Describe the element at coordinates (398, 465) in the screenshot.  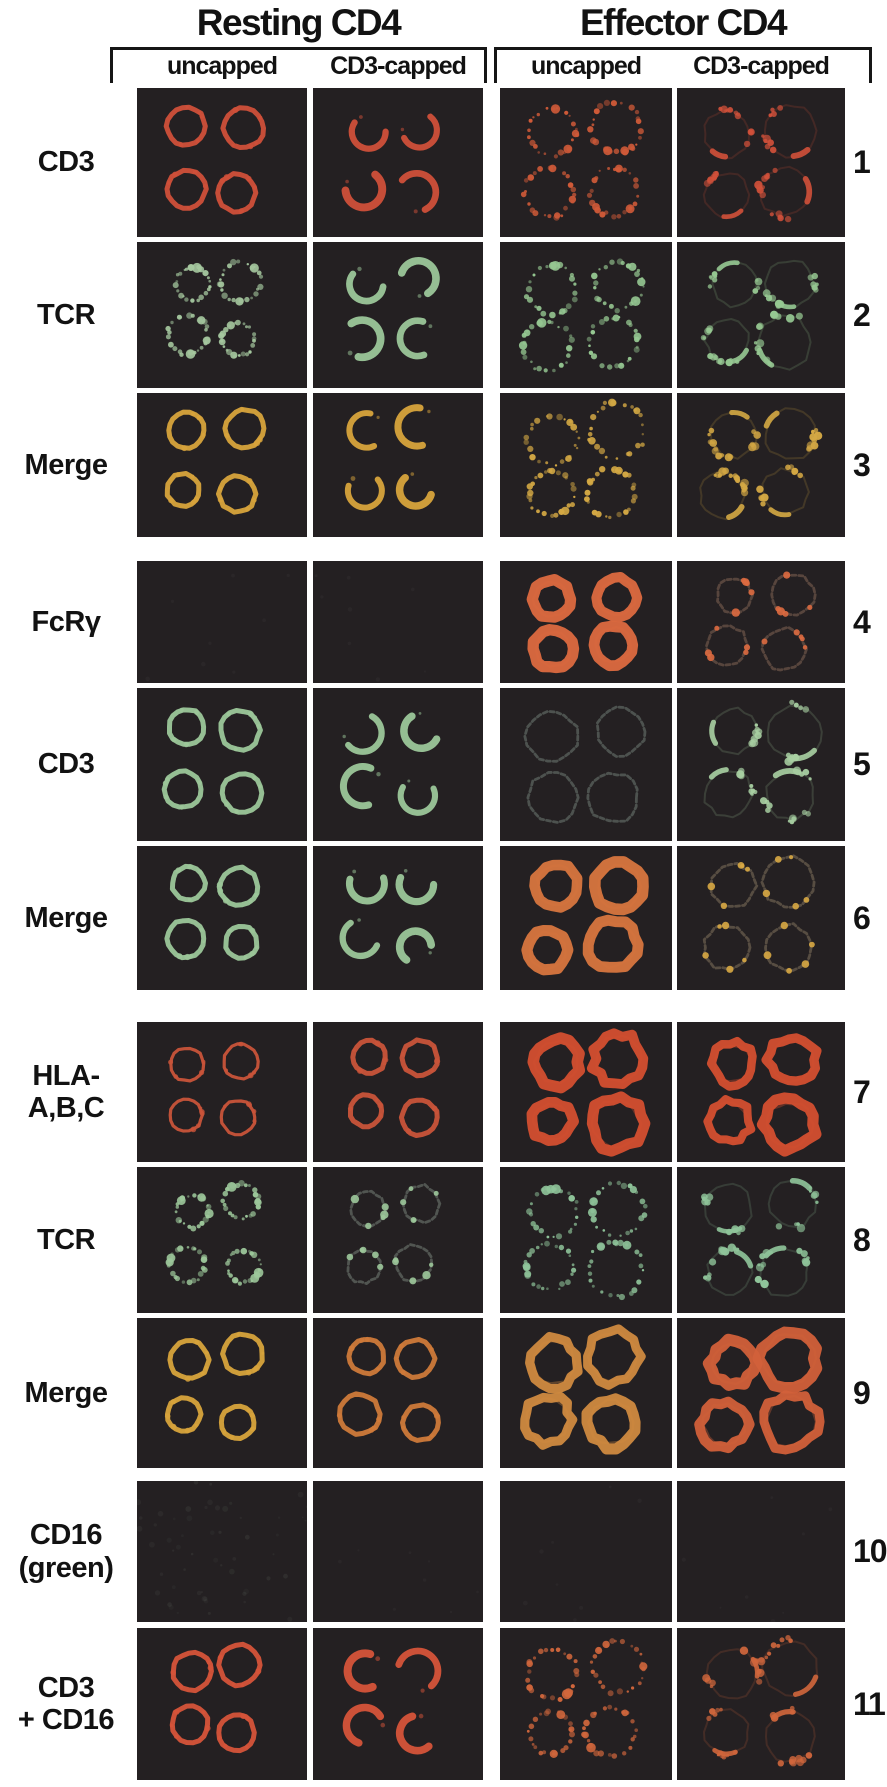
I see `micrograph-row3-resting-cd3-capped` at that location.